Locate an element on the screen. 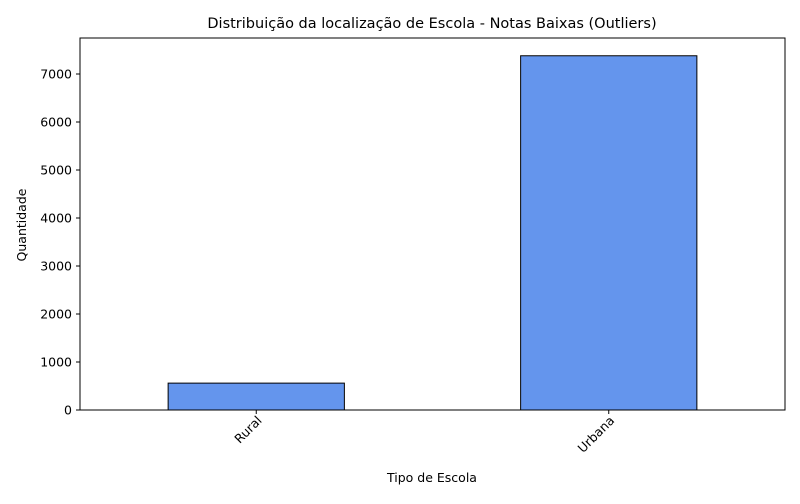 The height and width of the screenshot is (504, 800). y-tick-label: 1000 is located at coordinates (56, 362).